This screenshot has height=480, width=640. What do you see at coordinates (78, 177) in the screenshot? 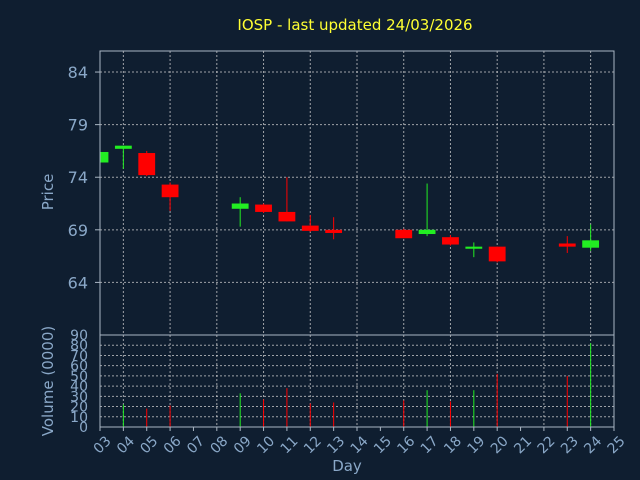
I see `price-tick-label: 74` at bounding box center [78, 177].